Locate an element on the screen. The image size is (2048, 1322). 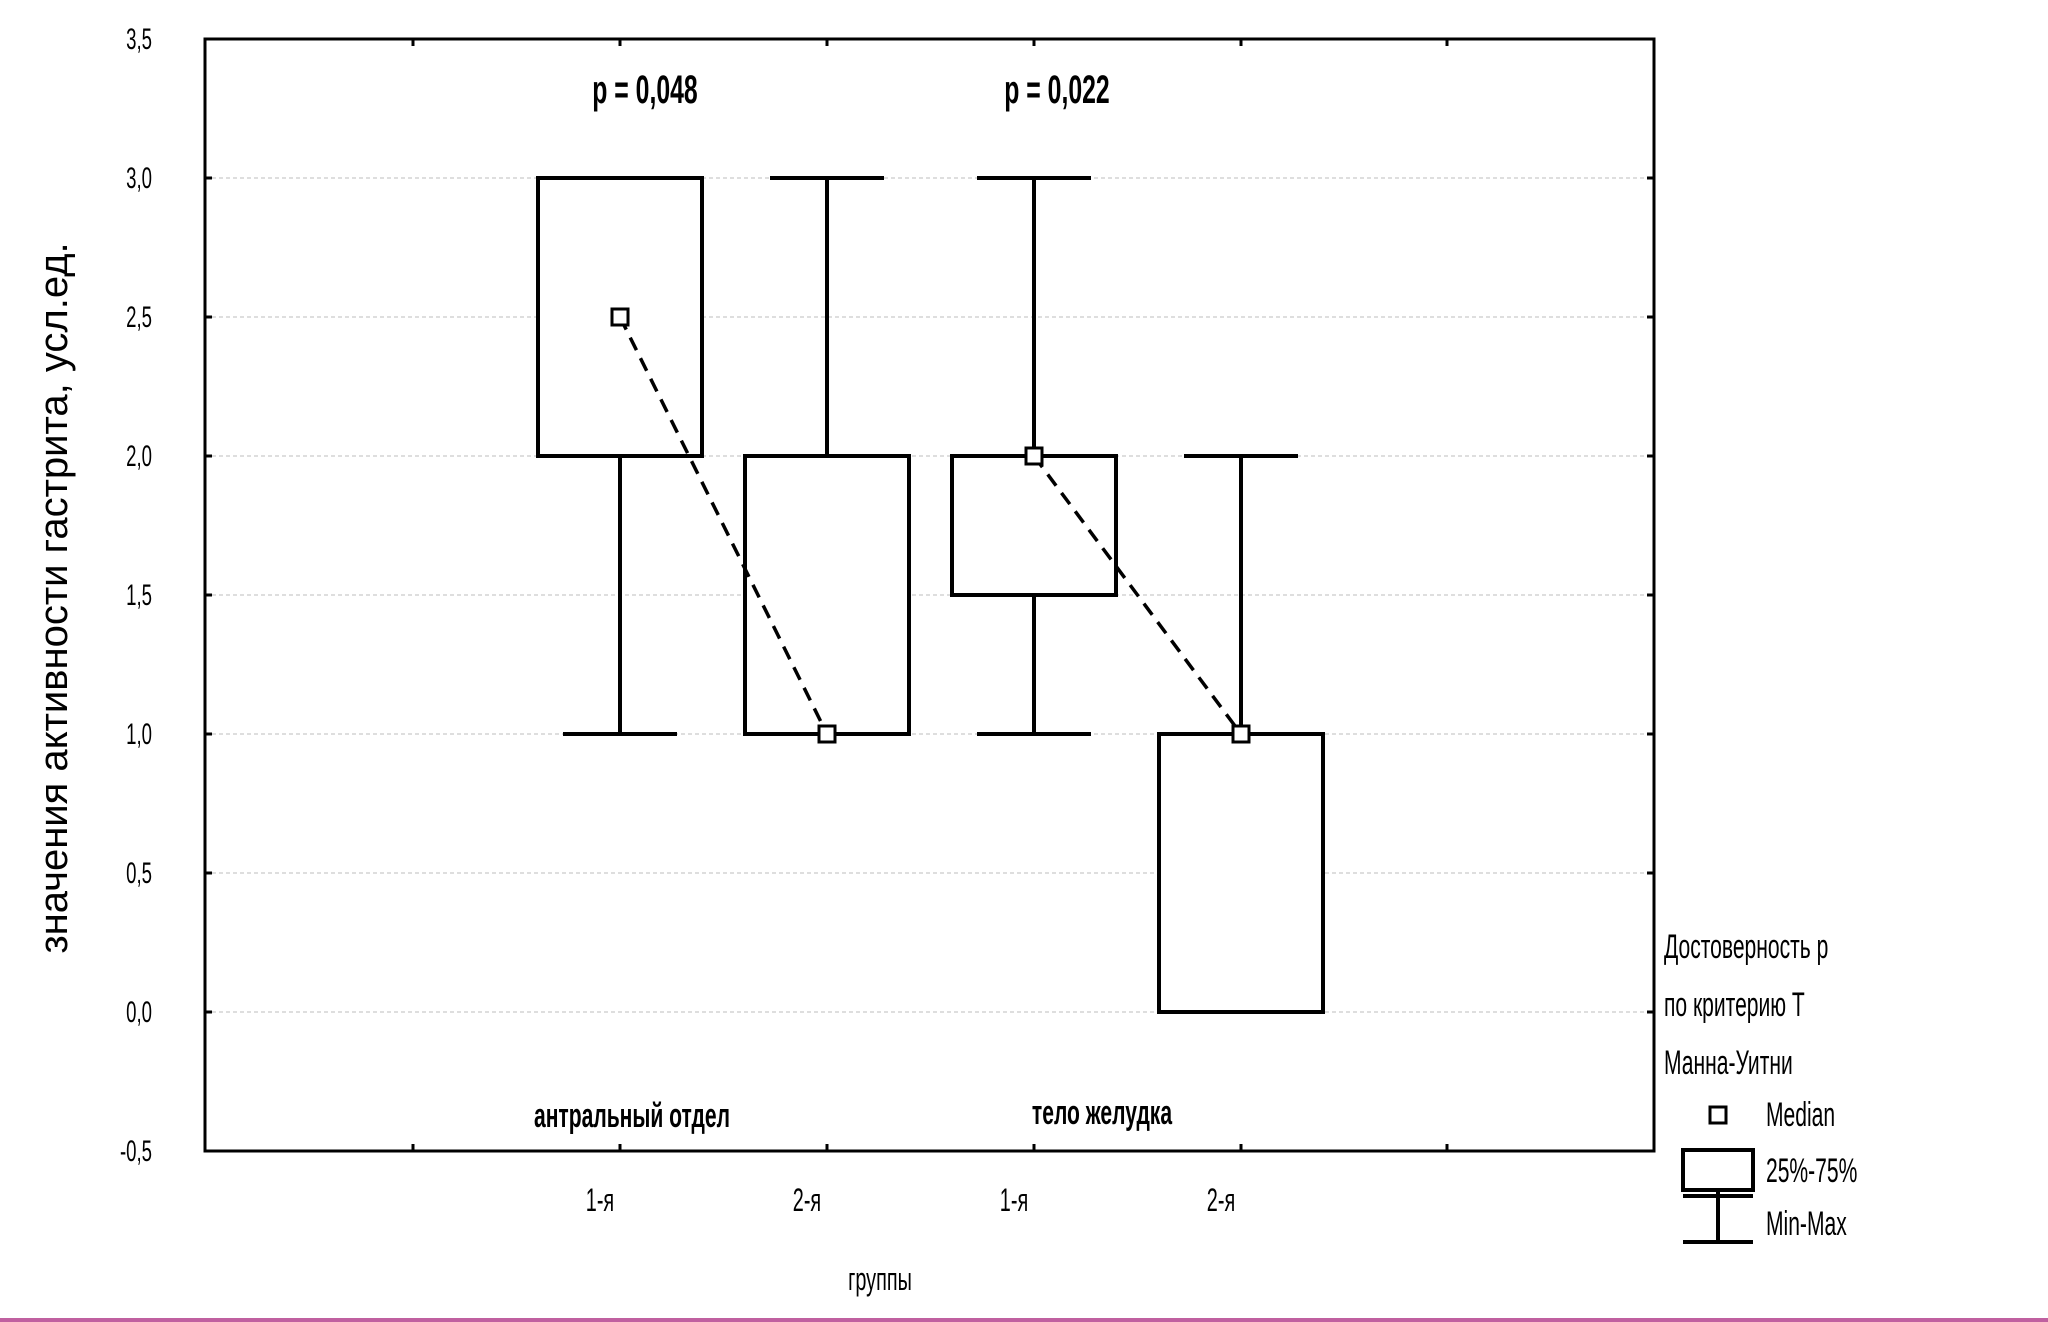
legend-item-label: Min-Max is located at coordinates (1806, 1223).